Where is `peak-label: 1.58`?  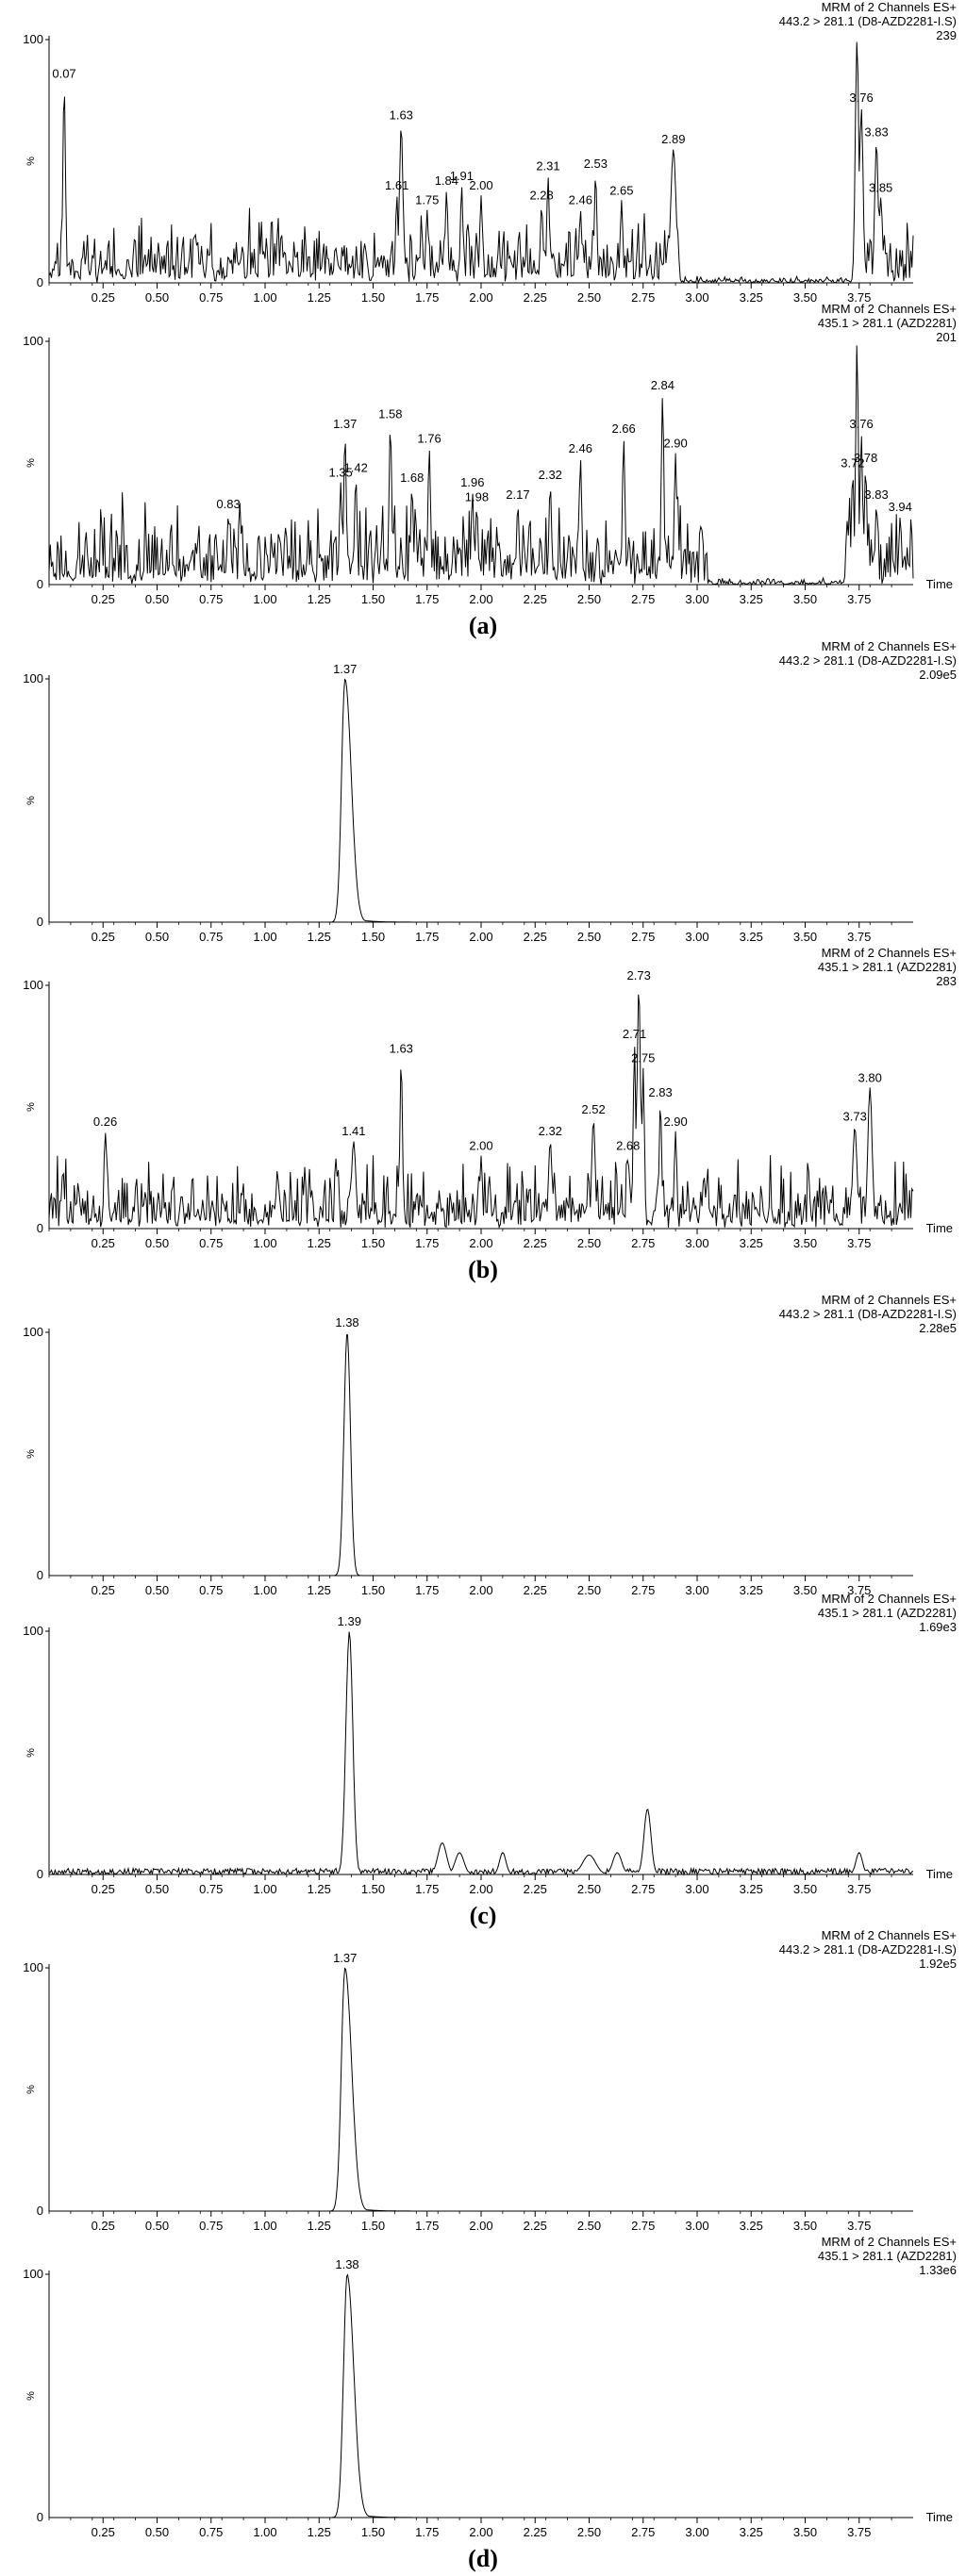
peak-label: 1.58 is located at coordinates (390, 414).